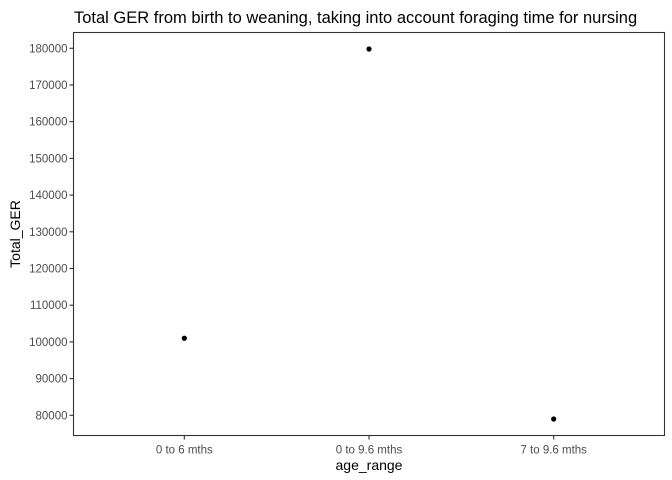 This screenshot has width=672, height=480. I want to click on x-tick-label: 0 to 6 mths, so click(184, 451).